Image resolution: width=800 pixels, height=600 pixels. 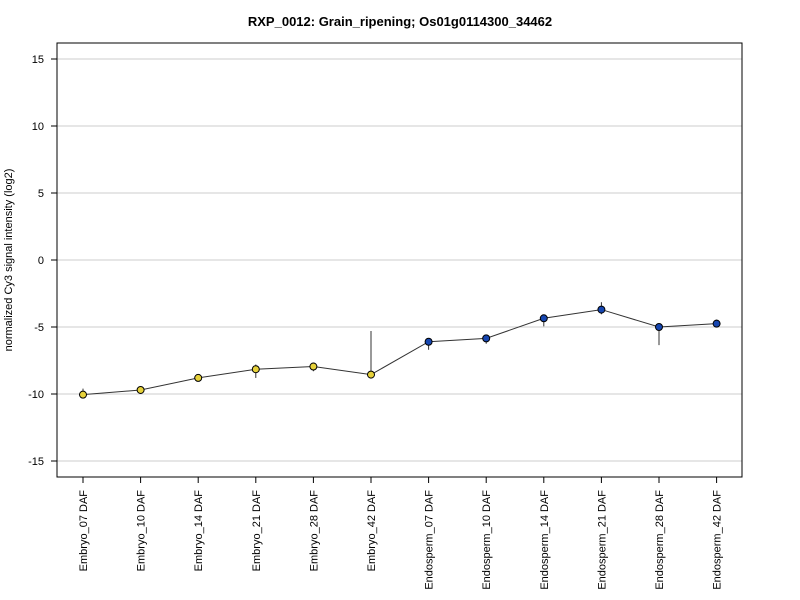 I want to click on y-tick-label: 10, so click(x=38, y=127).